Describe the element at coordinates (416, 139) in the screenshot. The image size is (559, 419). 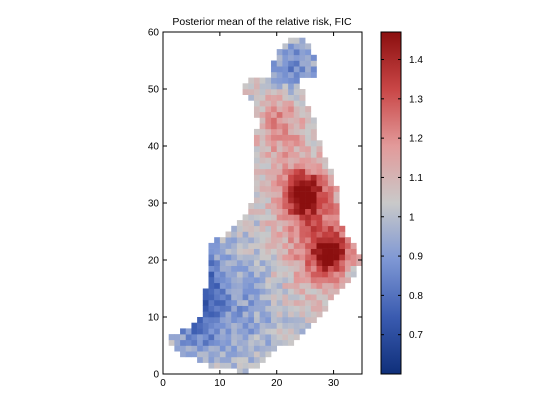
I see `colorbar-tick-label: 1.2` at that location.